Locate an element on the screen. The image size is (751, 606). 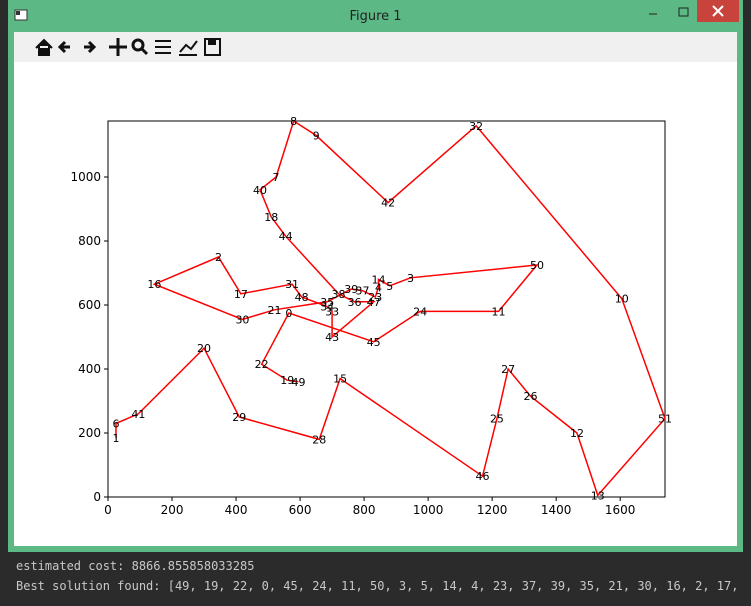
x-tick-label: 1600 is located at coordinates (620, 510).